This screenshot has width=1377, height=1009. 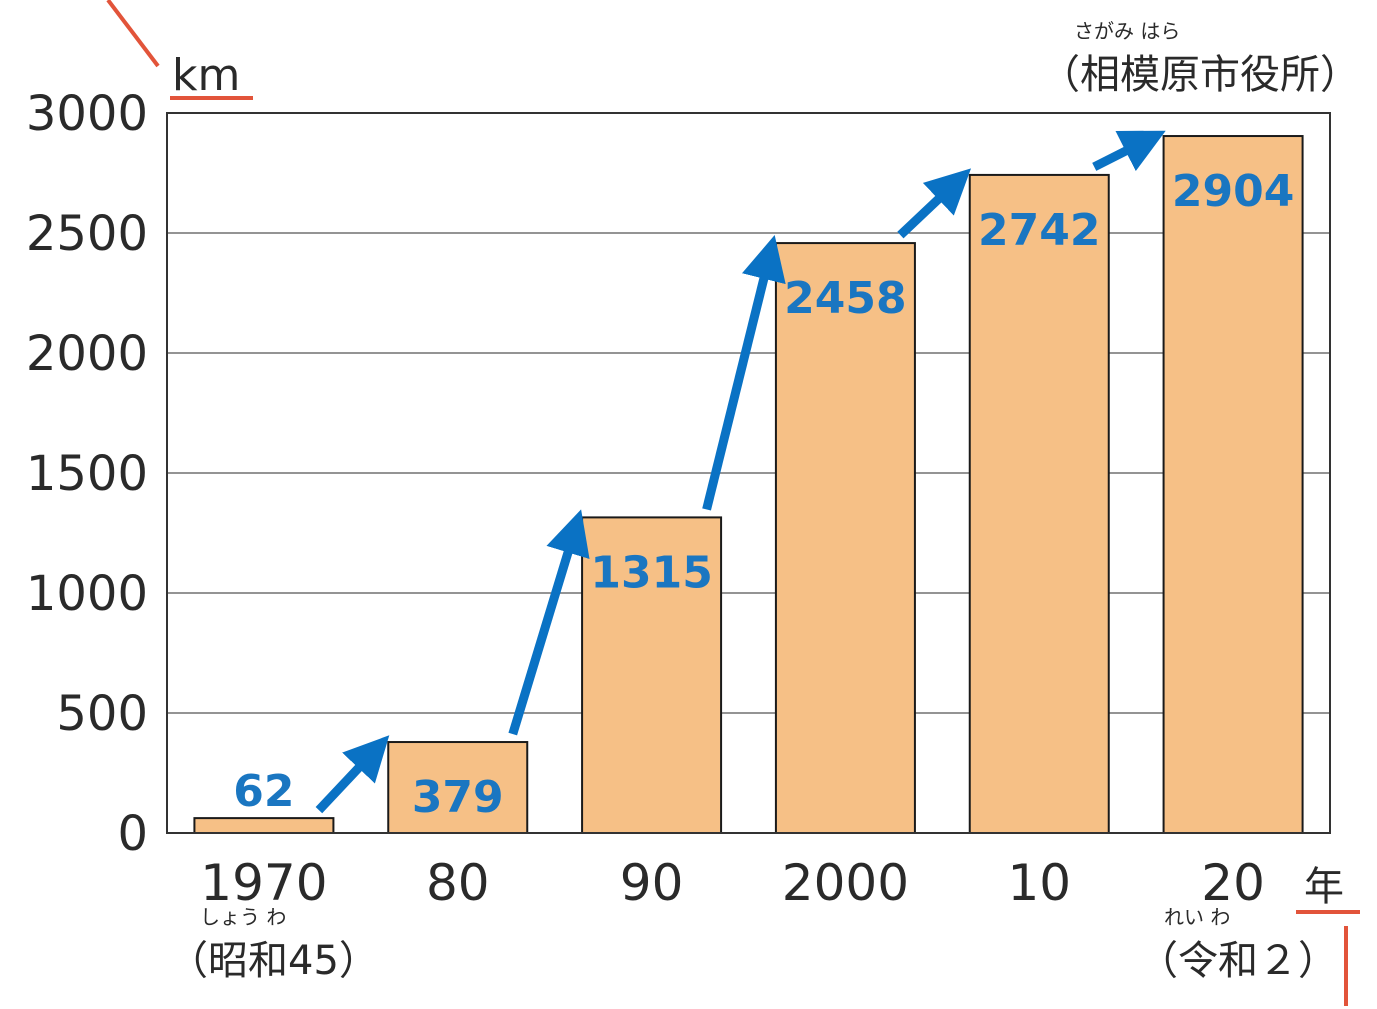 I want to click on x-tick-label: 10, so click(x=1039, y=883).